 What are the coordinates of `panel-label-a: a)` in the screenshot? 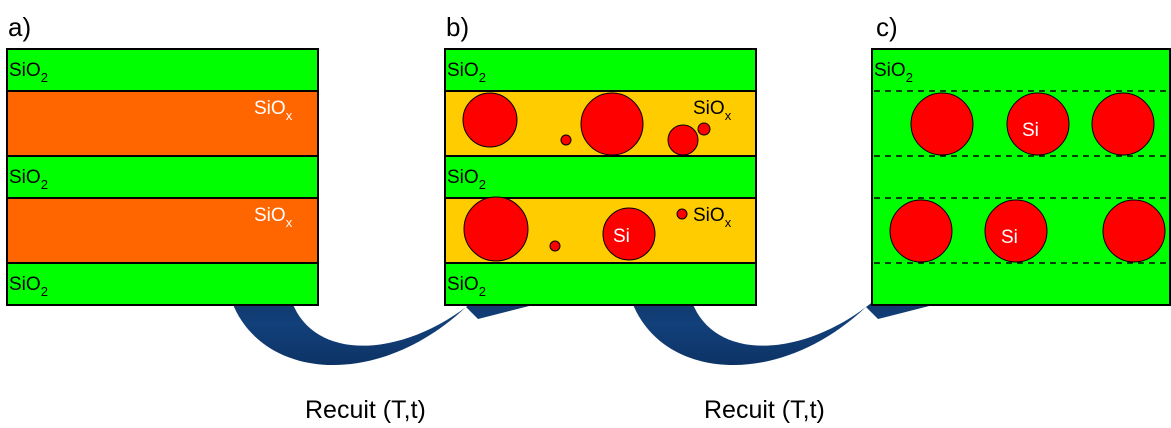 It's located at (19, 27).